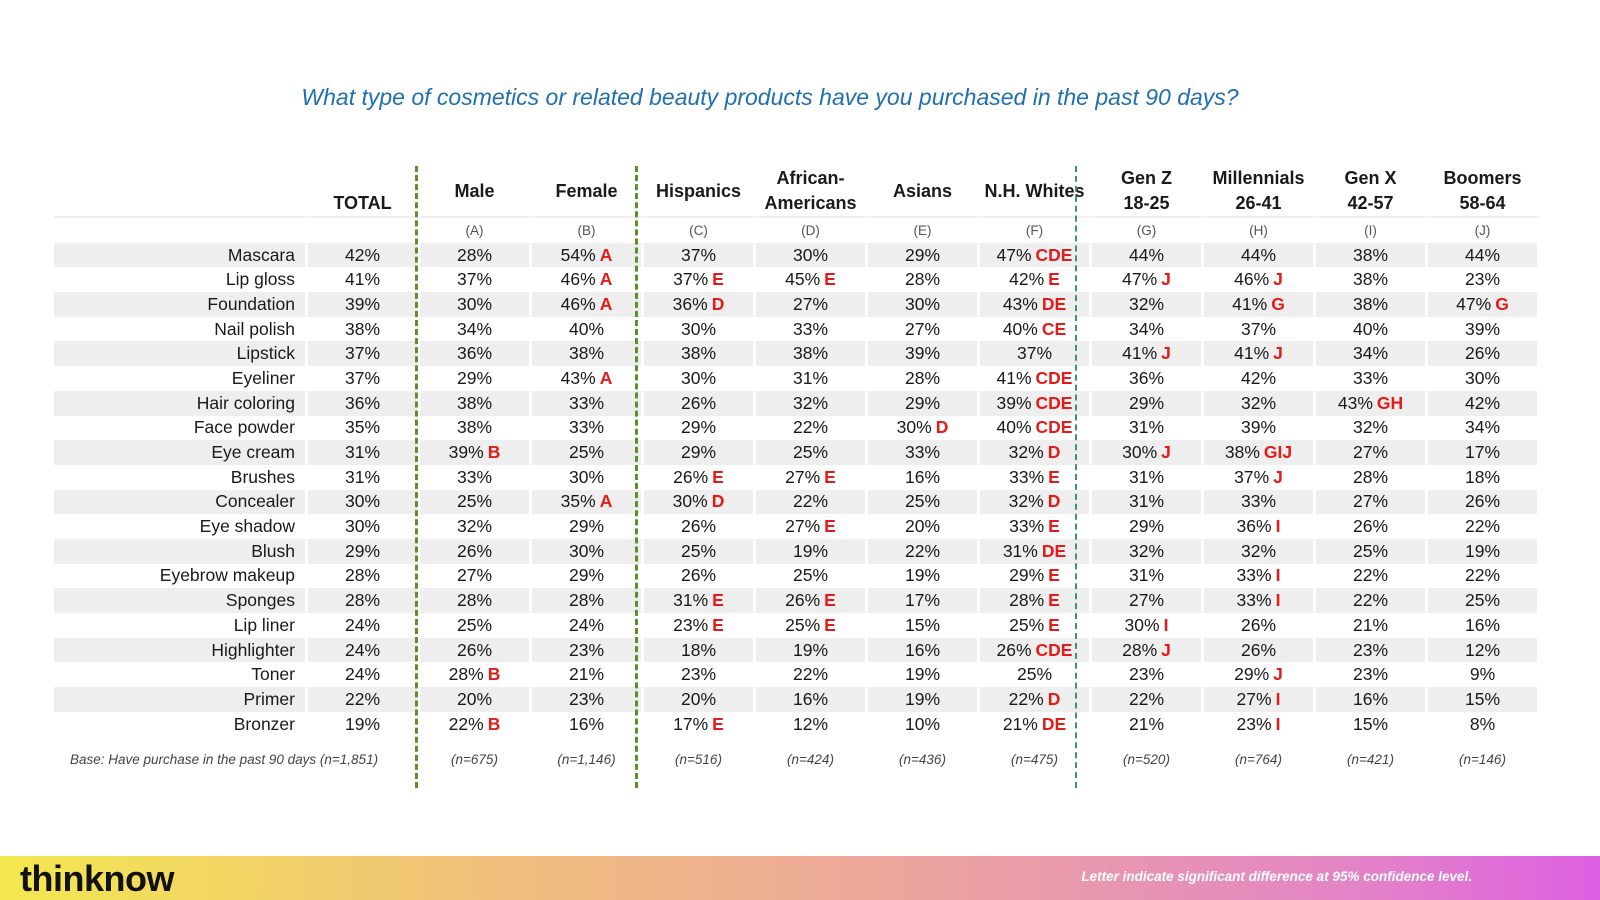  Describe the element at coordinates (812, 699) in the screenshot. I see `data-cell: 16%` at that location.